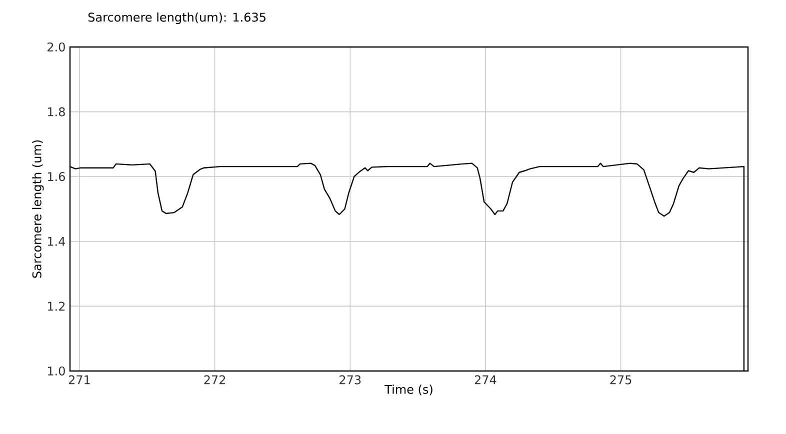 This screenshot has width=786, height=434. I want to click on chart-title: Sarcomere length(um): 1.635, so click(177, 18).